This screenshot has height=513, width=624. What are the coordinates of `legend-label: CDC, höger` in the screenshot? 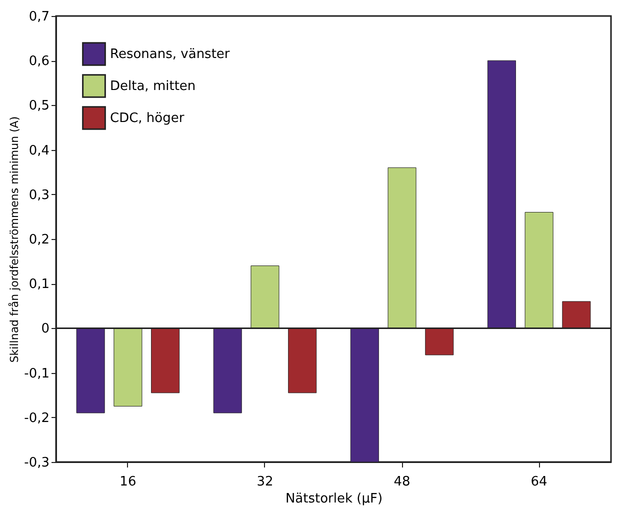 It's located at (147, 118).